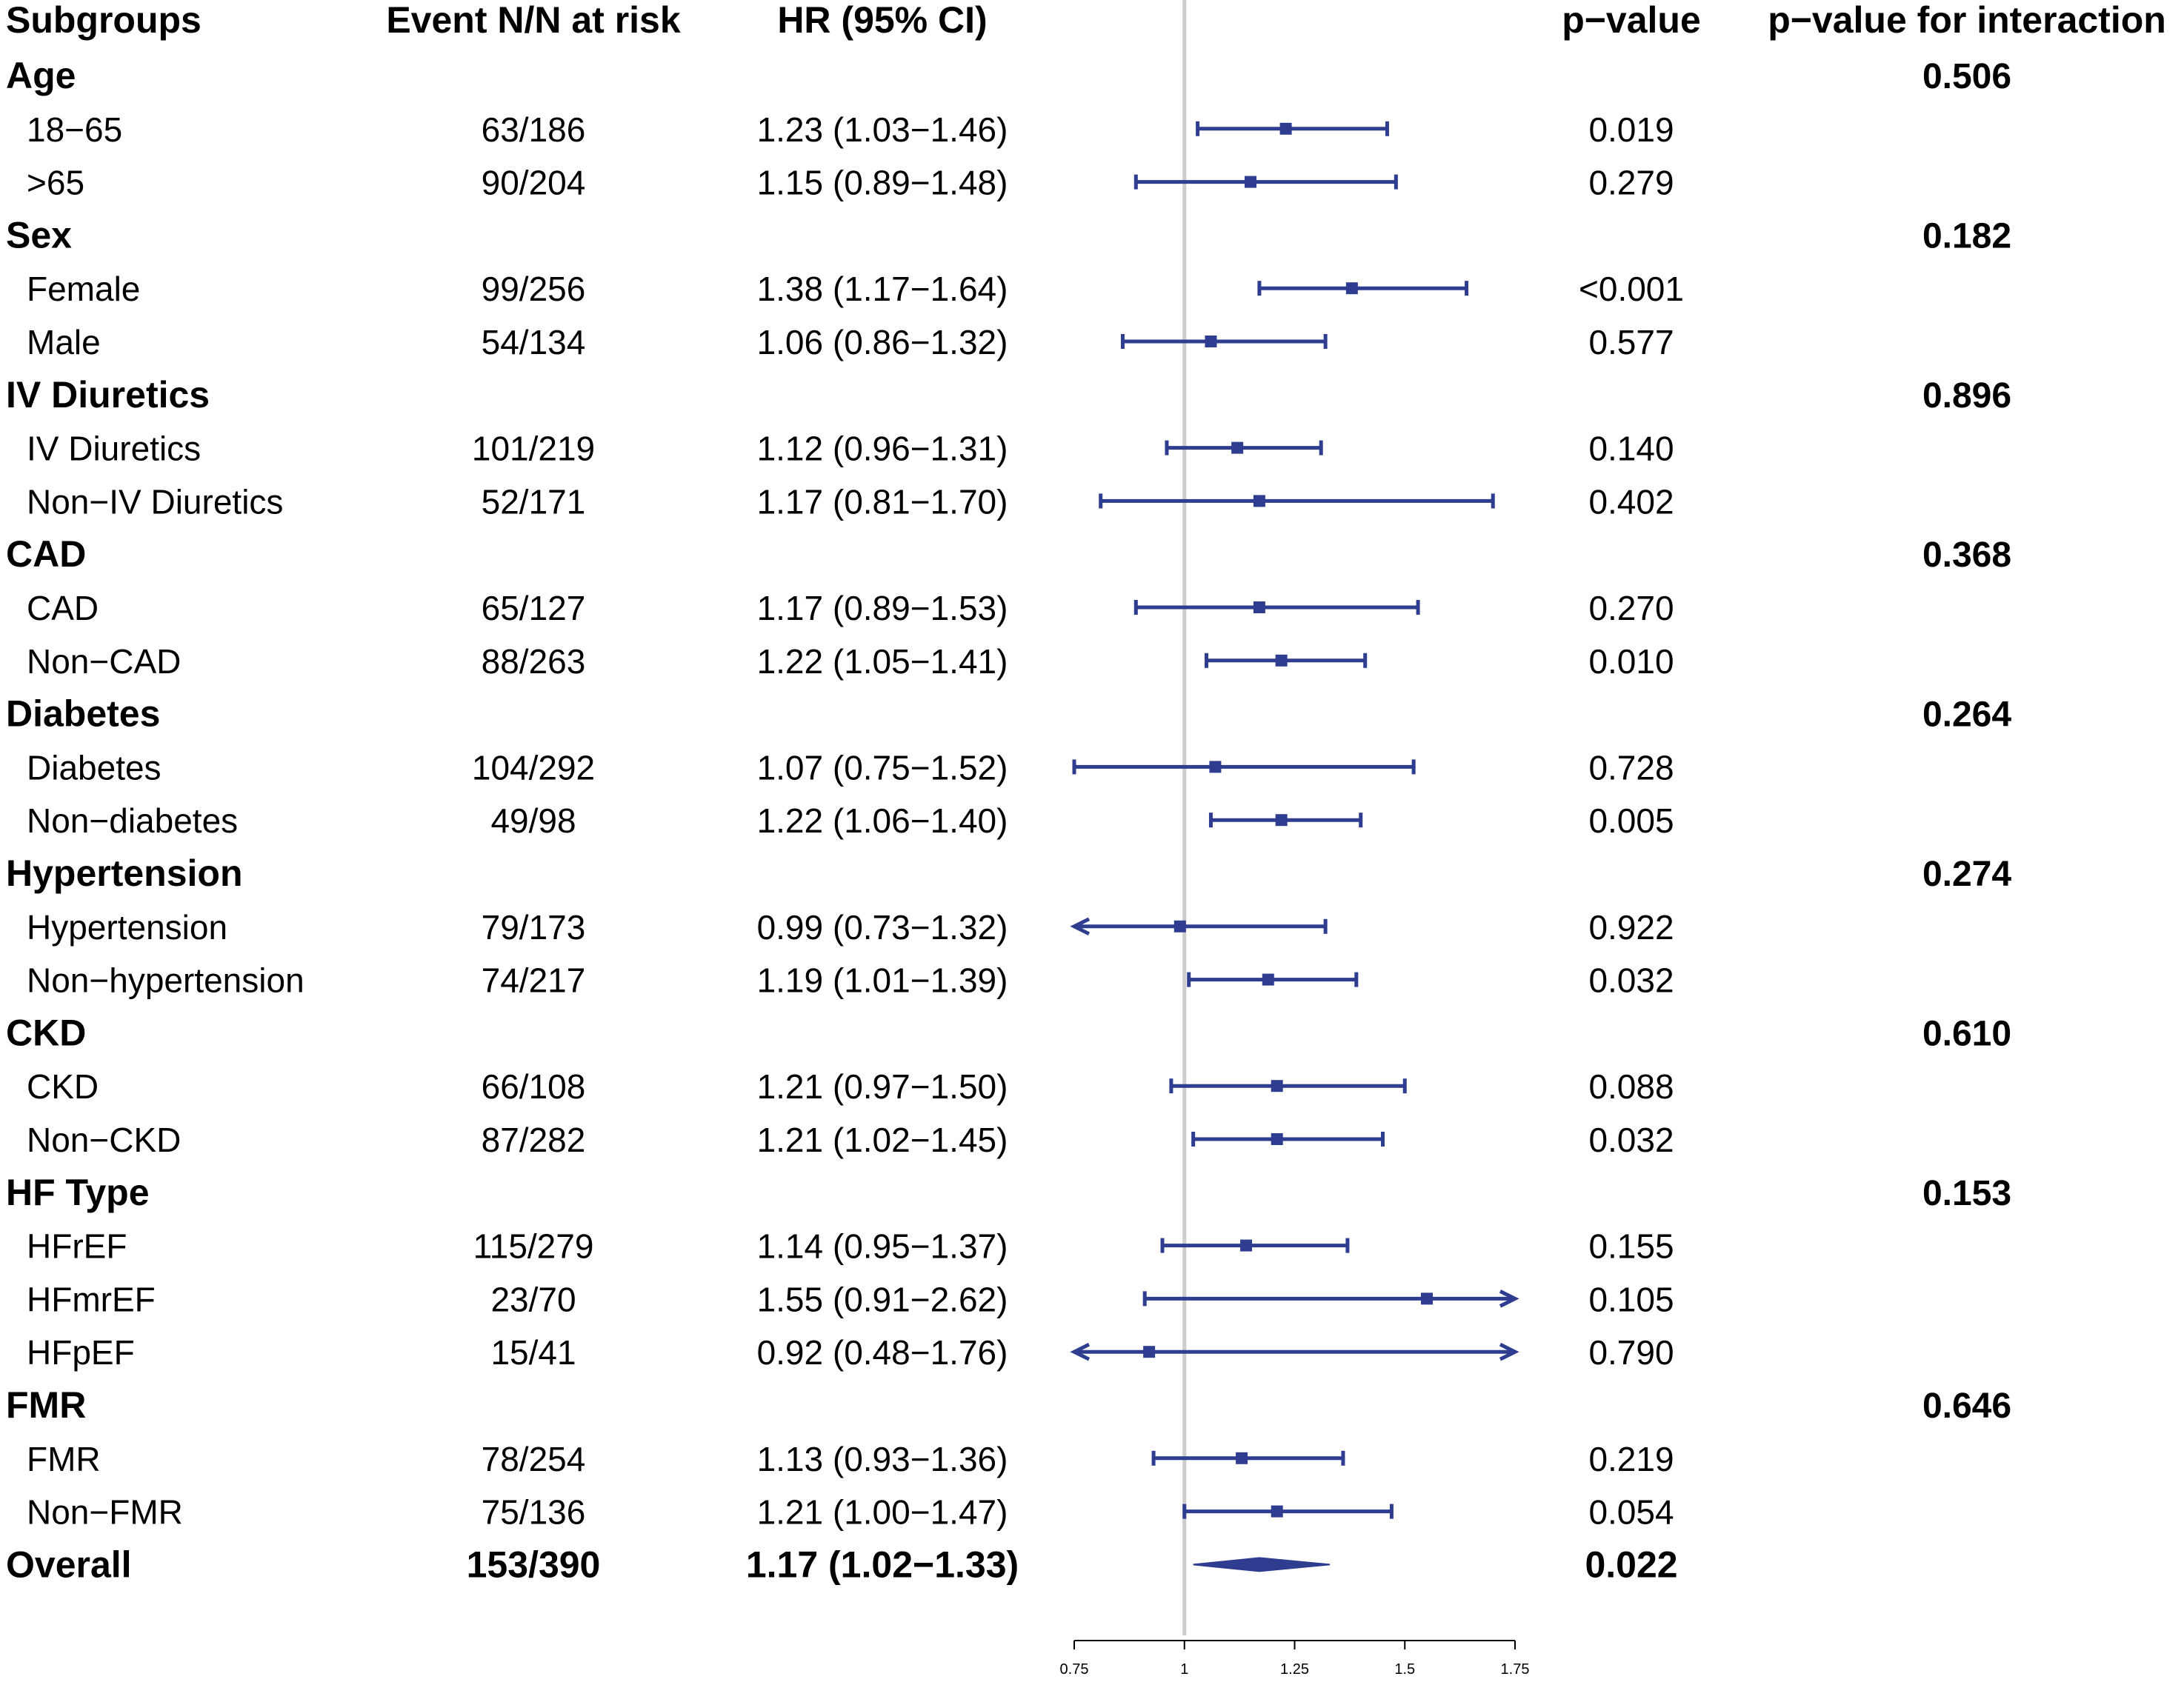 Image resolution: width=2184 pixels, height=1685 pixels. Describe the element at coordinates (882, 502) in the screenshot. I see `hr-ci-value: 1.17 (0.81−1.70)` at that location.